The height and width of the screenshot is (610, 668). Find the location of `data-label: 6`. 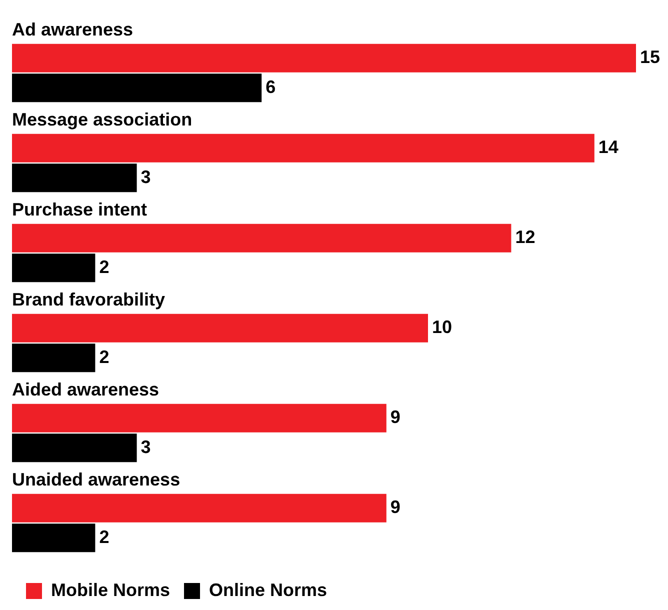

data-label: 6 is located at coordinates (271, 86).